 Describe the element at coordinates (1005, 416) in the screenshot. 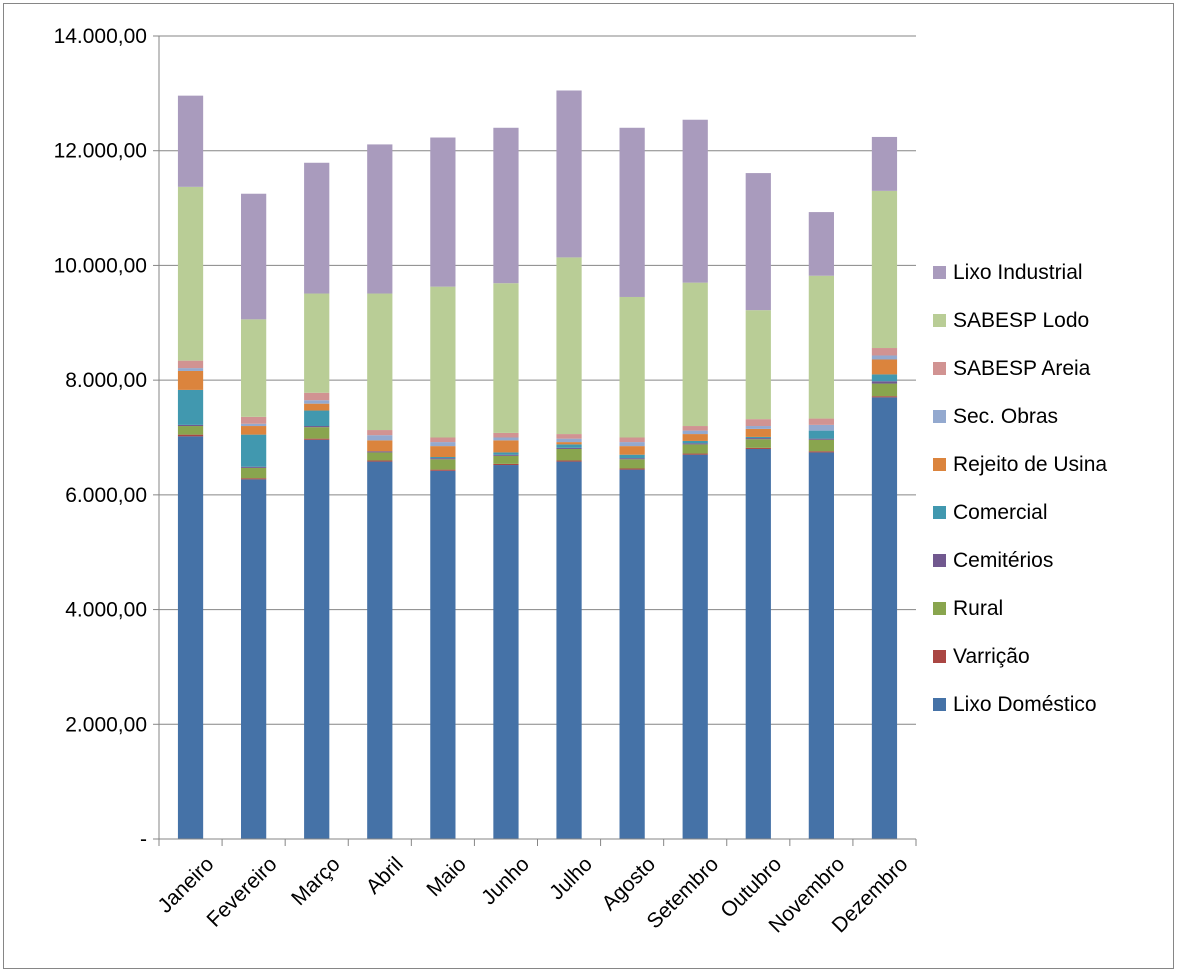

I see `legend-label: Sec. Obras` at that location.